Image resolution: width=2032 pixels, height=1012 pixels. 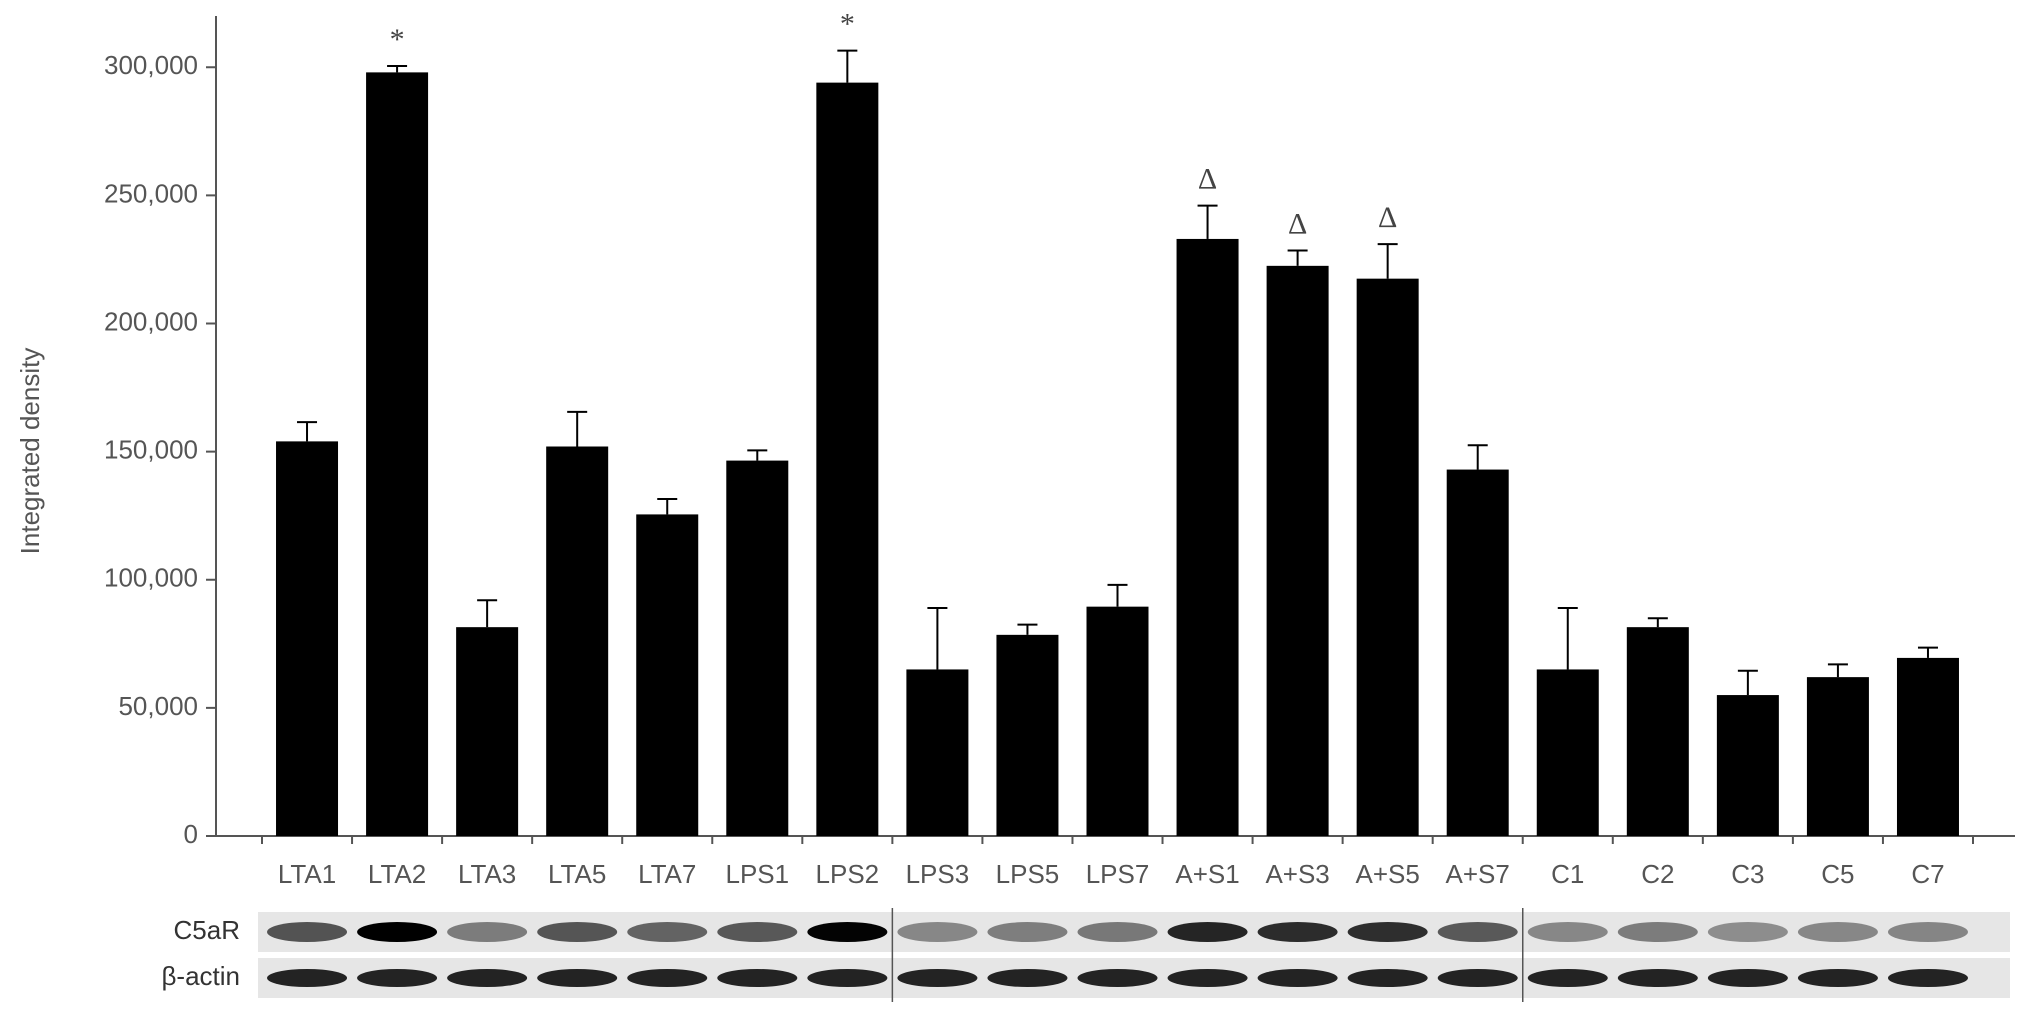 I want to click on y-tick-label: 150,000, so click(x=151, y=450).